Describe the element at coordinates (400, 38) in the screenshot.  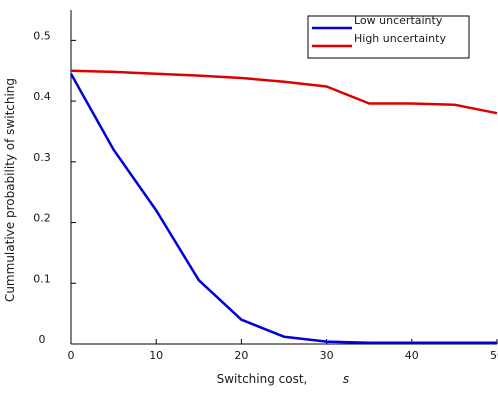
I see `legend-label: High uncertainty` at that location.